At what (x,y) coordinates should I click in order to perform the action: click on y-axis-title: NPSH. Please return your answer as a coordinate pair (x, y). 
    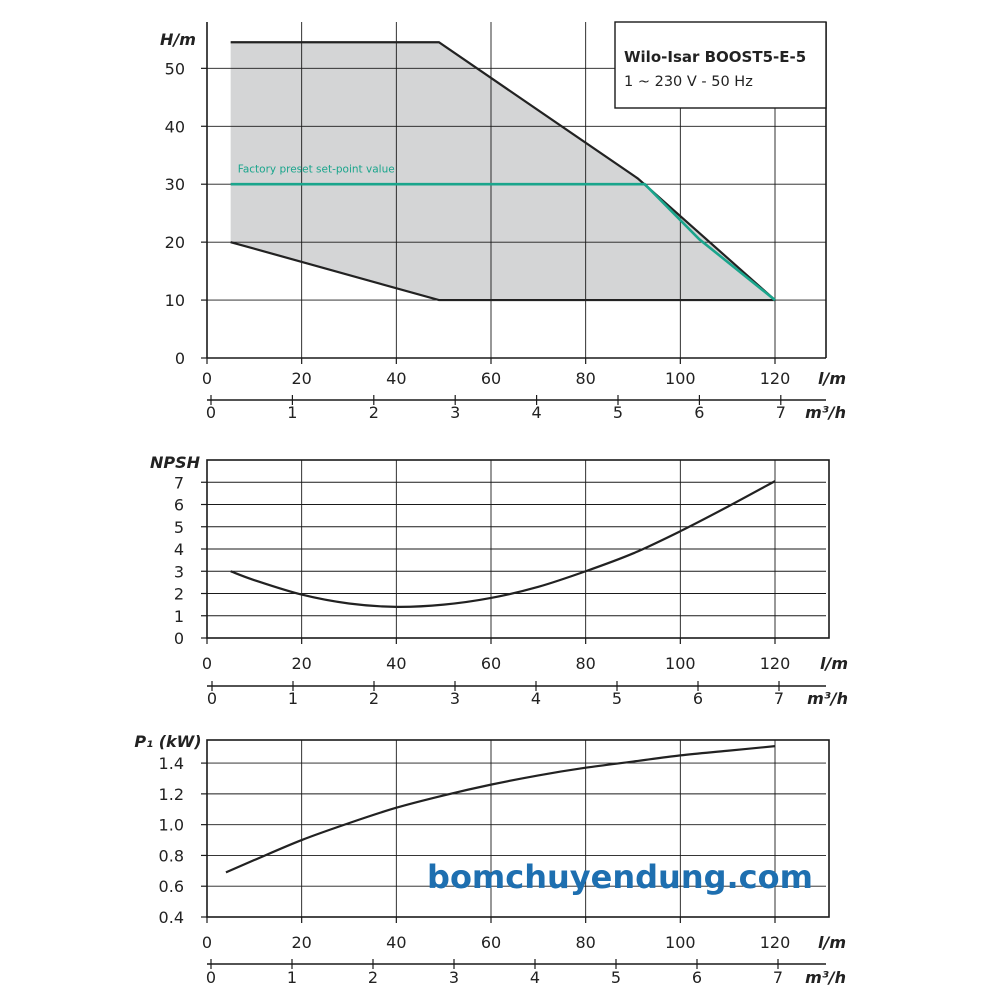
    Looking at the image, I should click on (175, 462).